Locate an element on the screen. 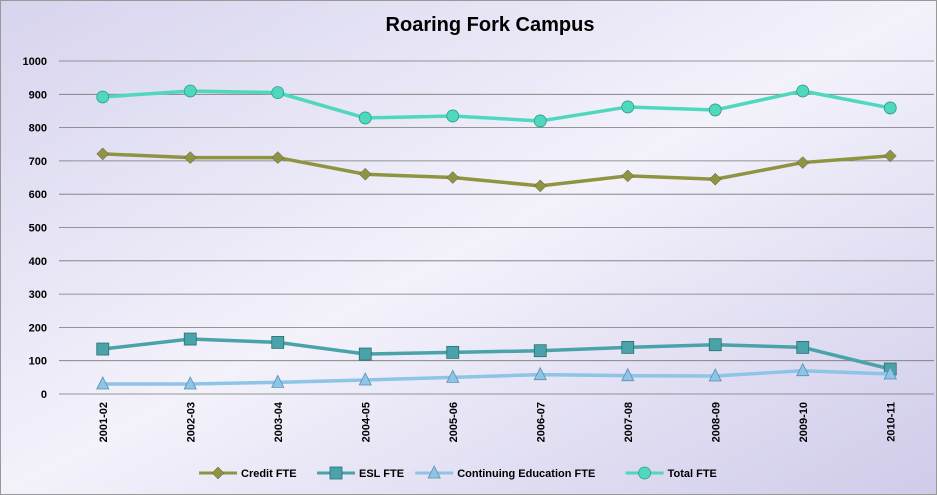 This screenshot has height=495, width=937. legend-label: Total FTE is located at coordinates (692, 474).